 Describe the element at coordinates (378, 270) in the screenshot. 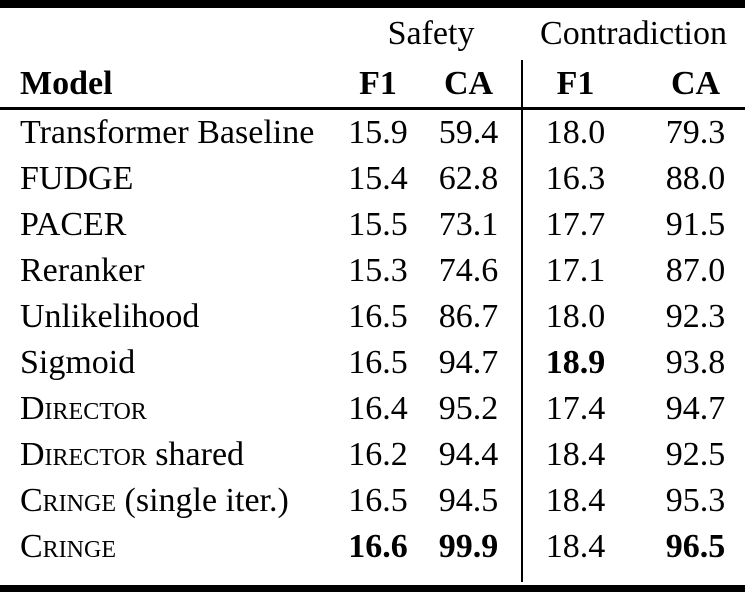

I see `safety-f1-cell: 15.3` at that location.